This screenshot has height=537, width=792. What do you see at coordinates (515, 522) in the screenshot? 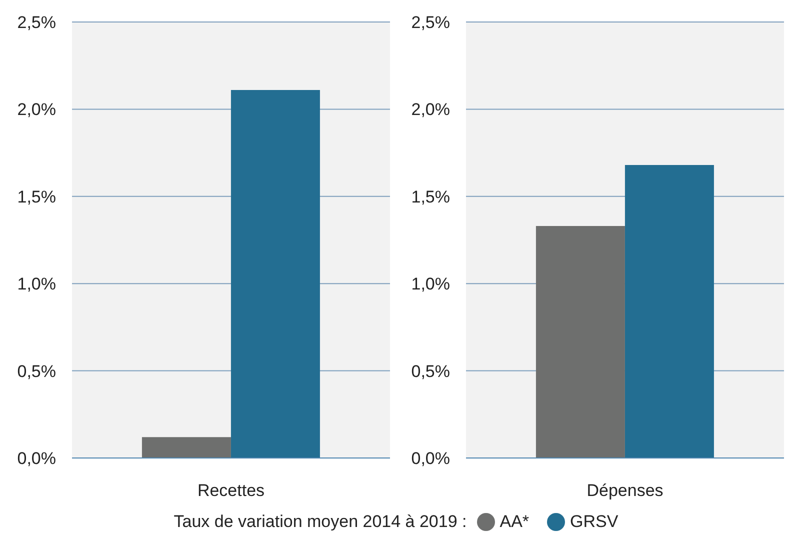
I see `legend-label: AA*` at bounding box center [515, 522].